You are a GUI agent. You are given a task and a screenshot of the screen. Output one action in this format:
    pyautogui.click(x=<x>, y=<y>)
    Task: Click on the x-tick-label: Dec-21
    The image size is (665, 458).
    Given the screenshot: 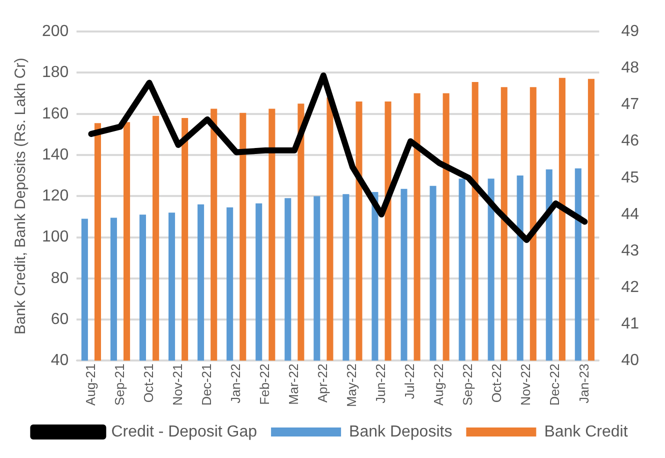 What is the action you would take?
    pyautogui.click(x=206, y=385)
    